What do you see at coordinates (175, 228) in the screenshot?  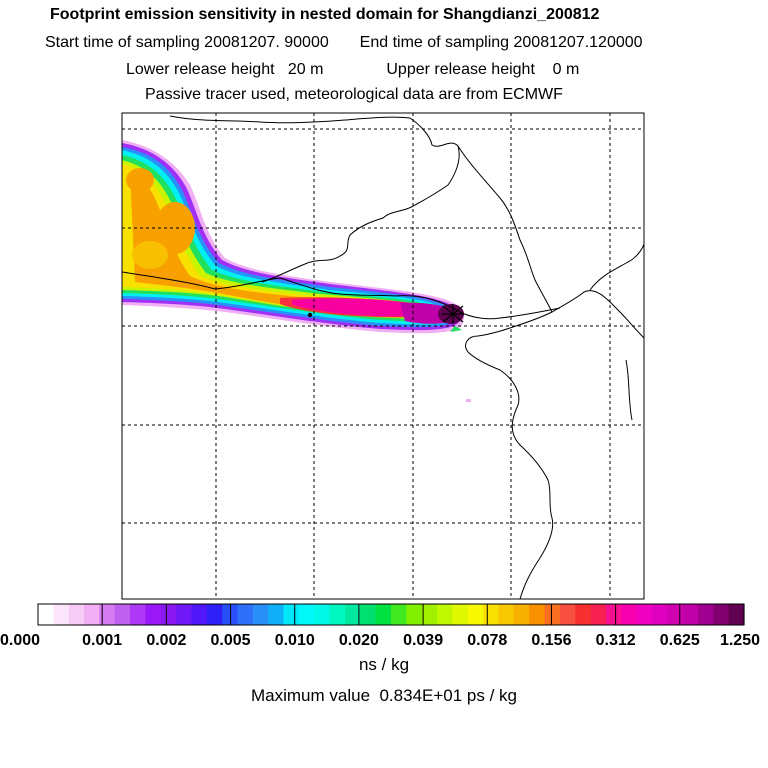 I see `plume-orange-patch` at bounding box center [175, 228].